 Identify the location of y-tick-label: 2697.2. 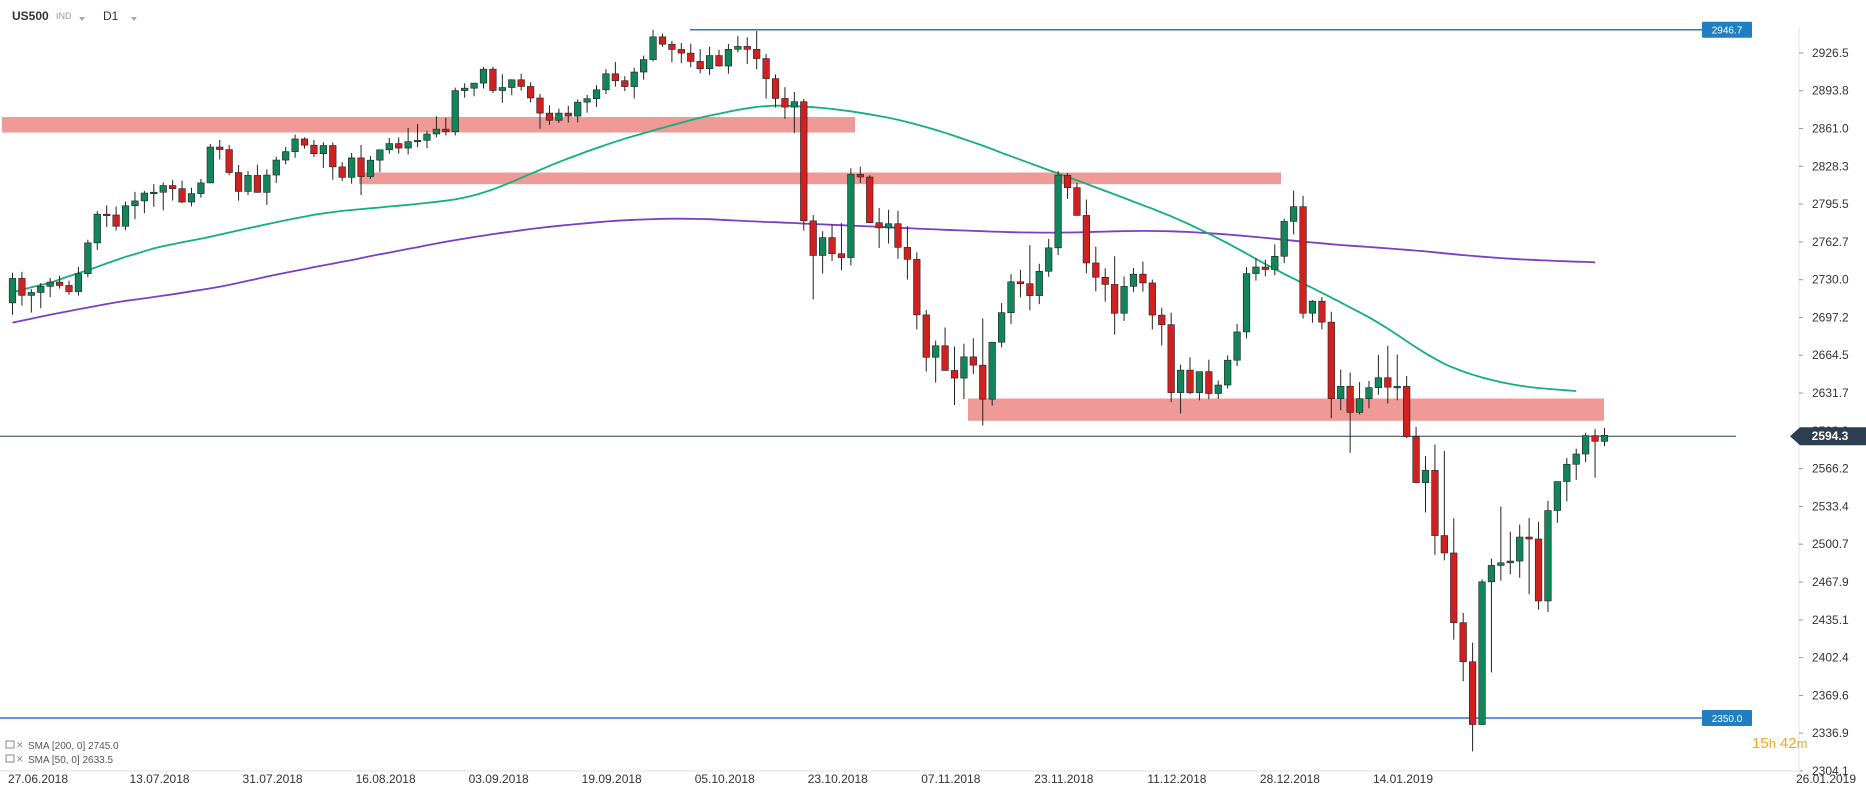
(1830, 318).